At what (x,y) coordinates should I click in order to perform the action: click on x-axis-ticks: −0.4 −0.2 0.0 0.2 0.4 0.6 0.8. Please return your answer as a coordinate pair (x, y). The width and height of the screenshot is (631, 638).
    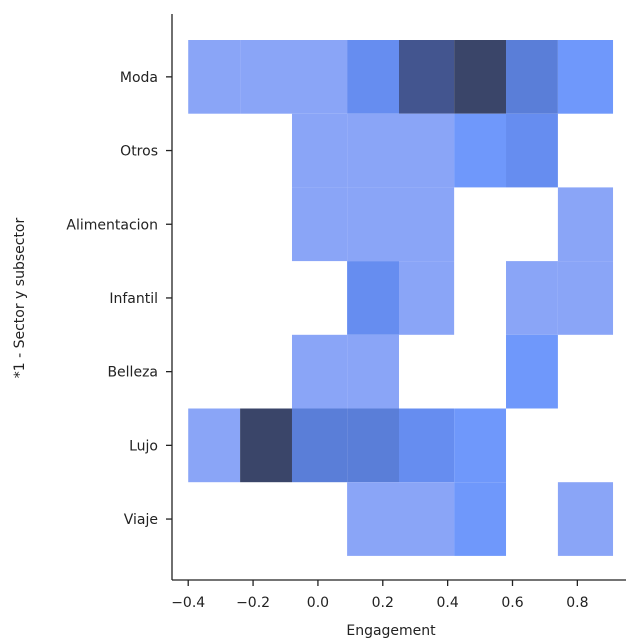
    Looking at the image, I should click on (379, 595).